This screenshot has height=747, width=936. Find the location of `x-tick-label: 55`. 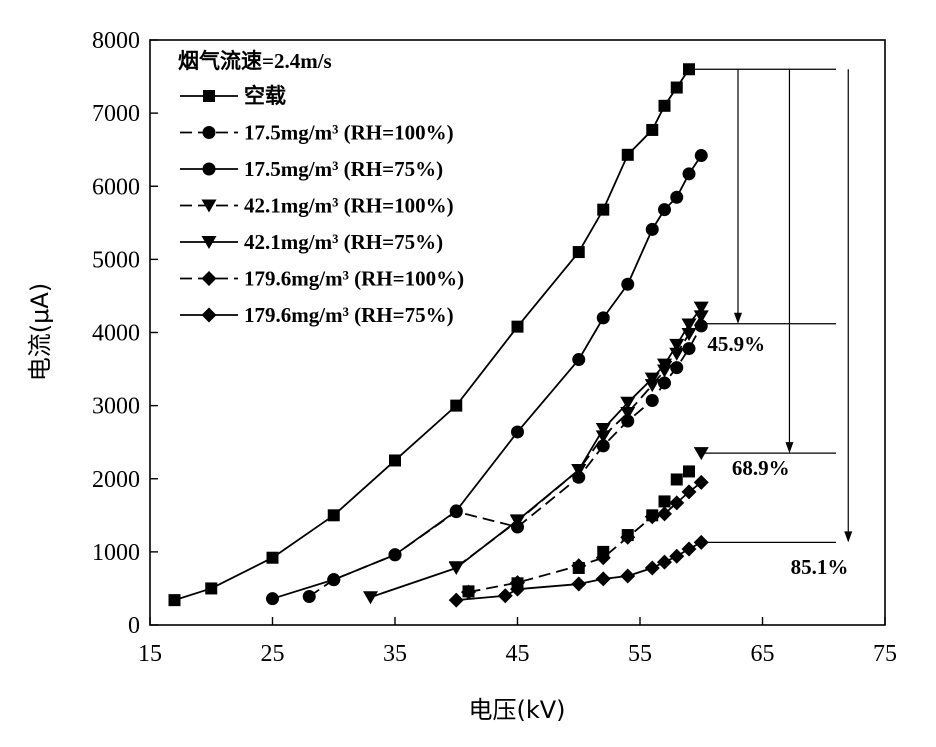

x-tick-label: 55 is located at coordinates (640, 654).